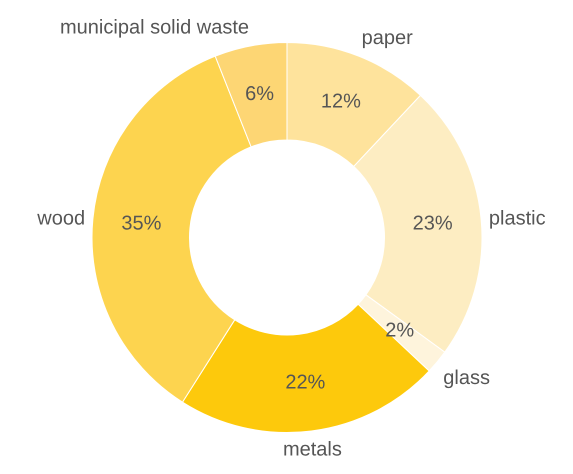  What do you see at coordinates (155, 27) in the screenshot?
I see `slice-label: municipal solid waste` at bounding box center [155, 27].